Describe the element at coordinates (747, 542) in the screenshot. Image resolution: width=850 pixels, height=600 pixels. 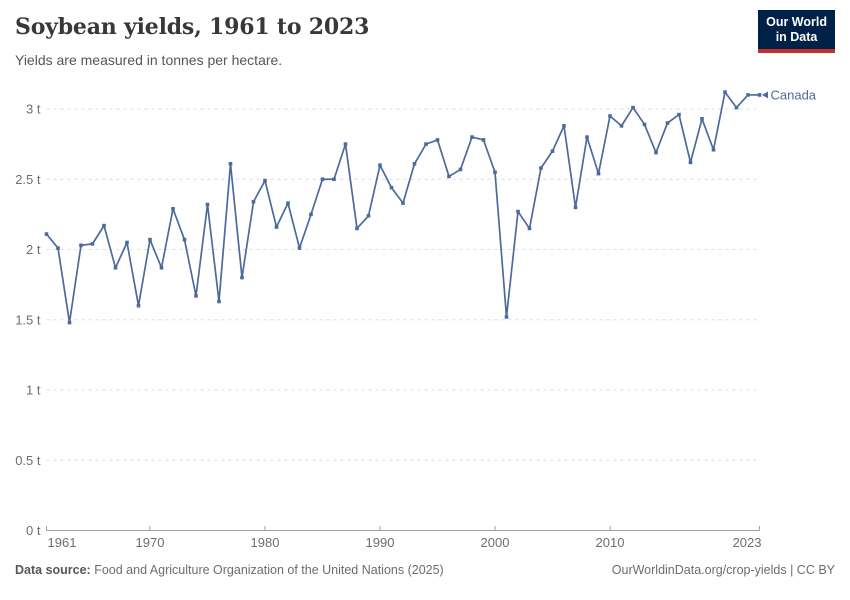
I see `x-axis-label: 2023` at that location.